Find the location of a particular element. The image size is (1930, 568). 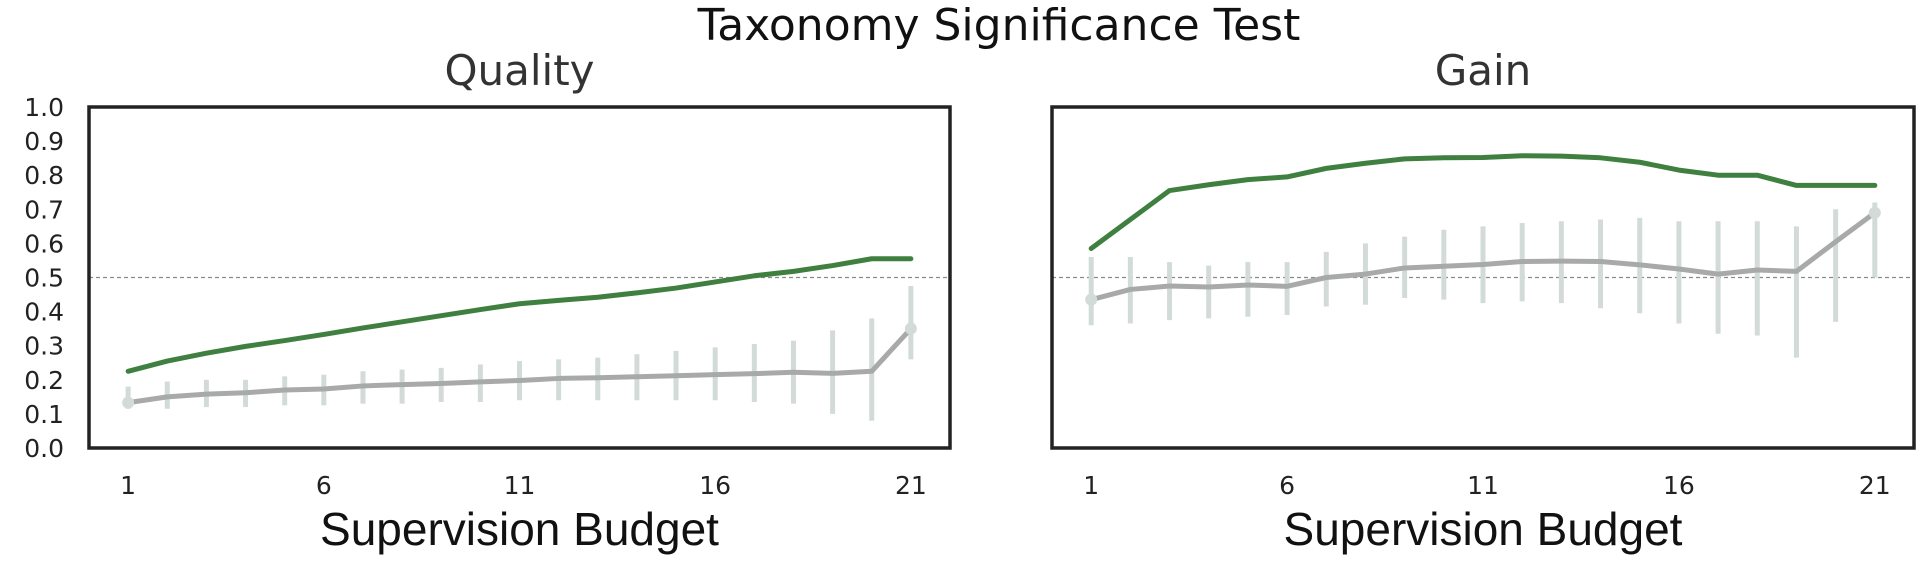

gain-baseline-line is located at coordinates (1483, 256).